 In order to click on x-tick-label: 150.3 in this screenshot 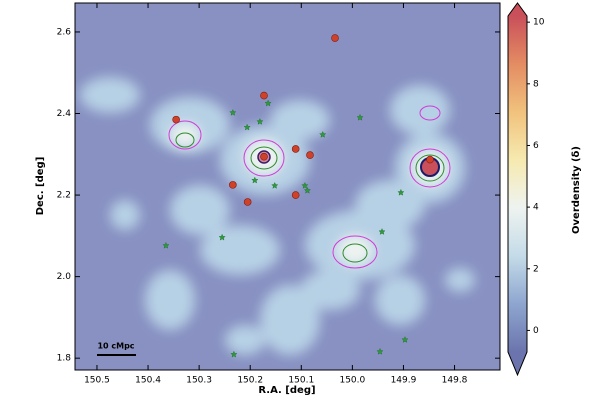, I will do `click(199, 381)`.